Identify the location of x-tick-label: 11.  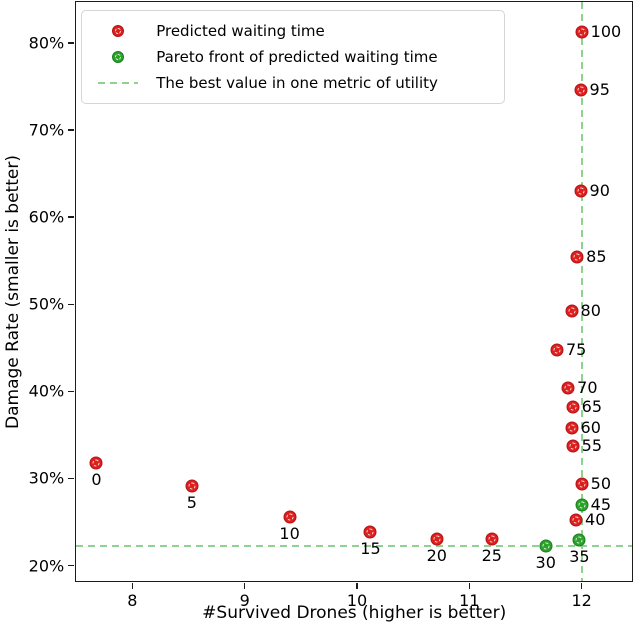
(469, 601).